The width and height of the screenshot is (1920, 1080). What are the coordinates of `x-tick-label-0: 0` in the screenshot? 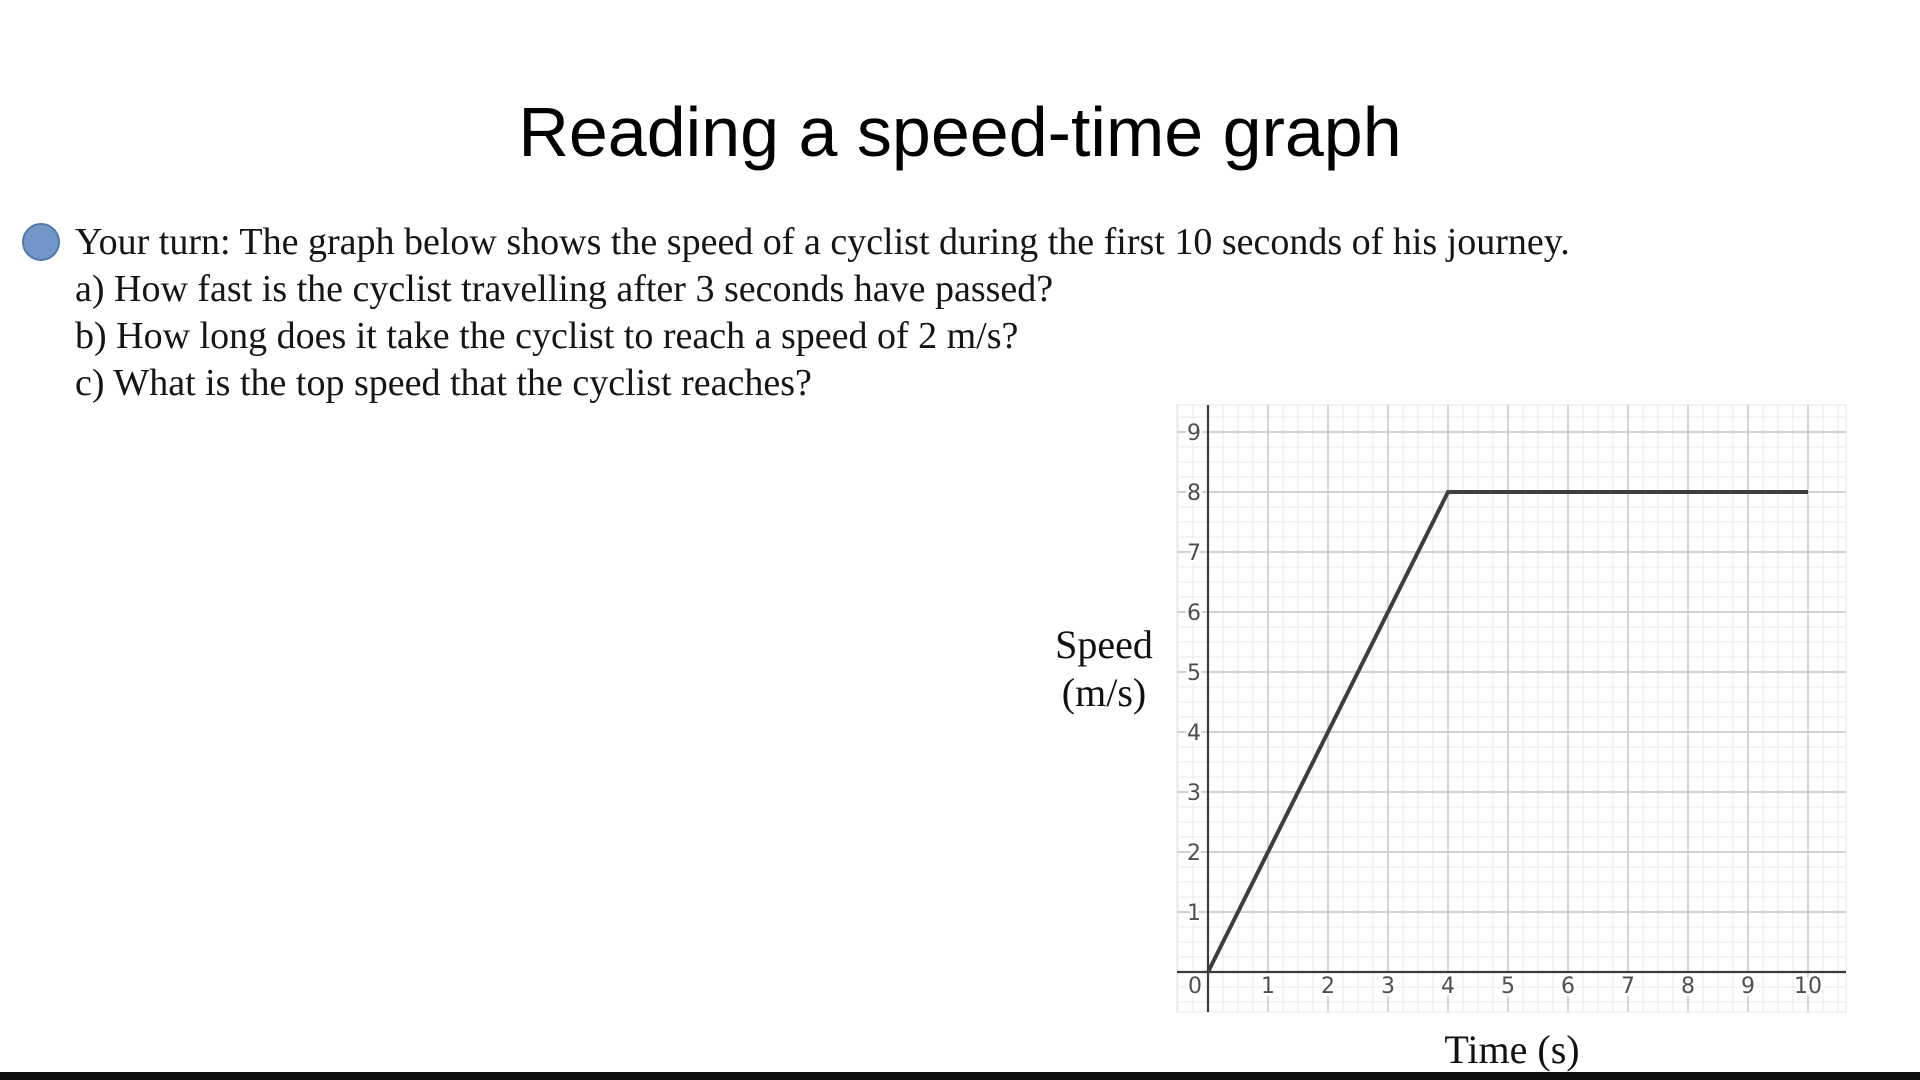 It's located at (1195, 986).